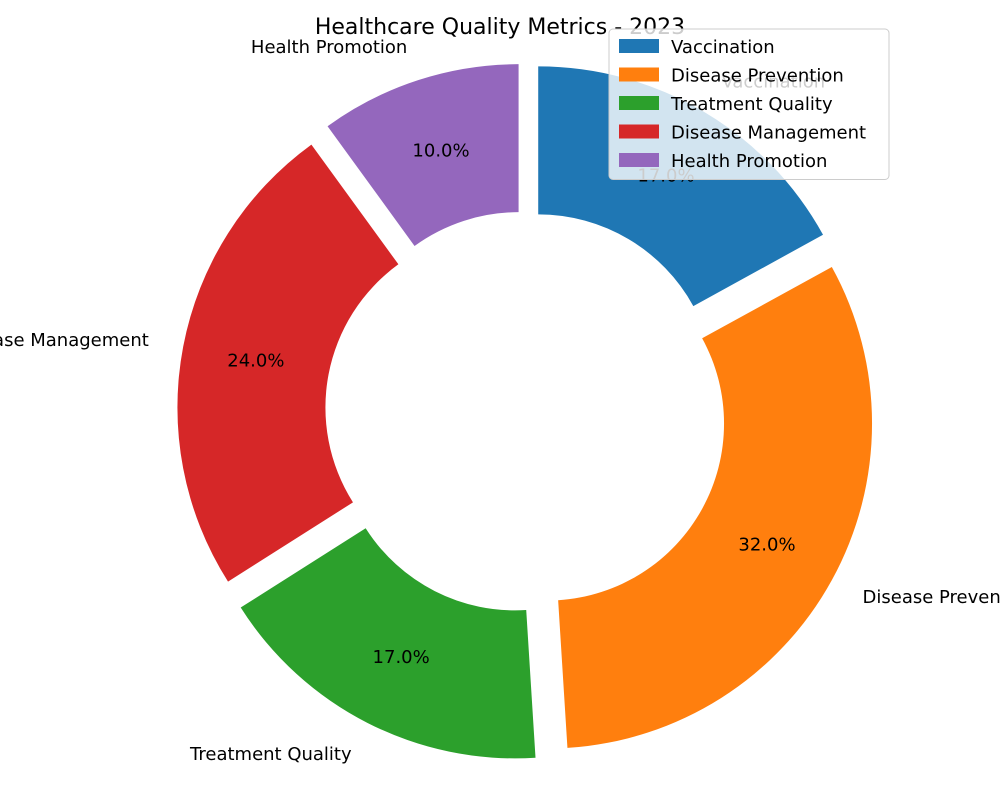  I want to click on slice-health-promotion, so click(423, 155).